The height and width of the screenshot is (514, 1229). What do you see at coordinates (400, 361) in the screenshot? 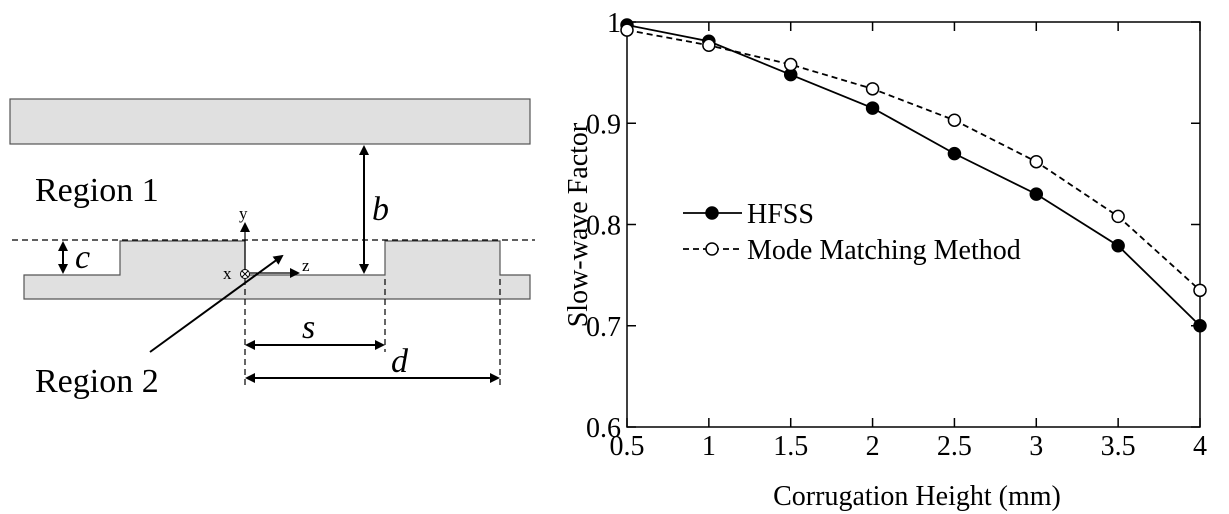
I see `dim-d-label: d` at bounding box center [400, 361].